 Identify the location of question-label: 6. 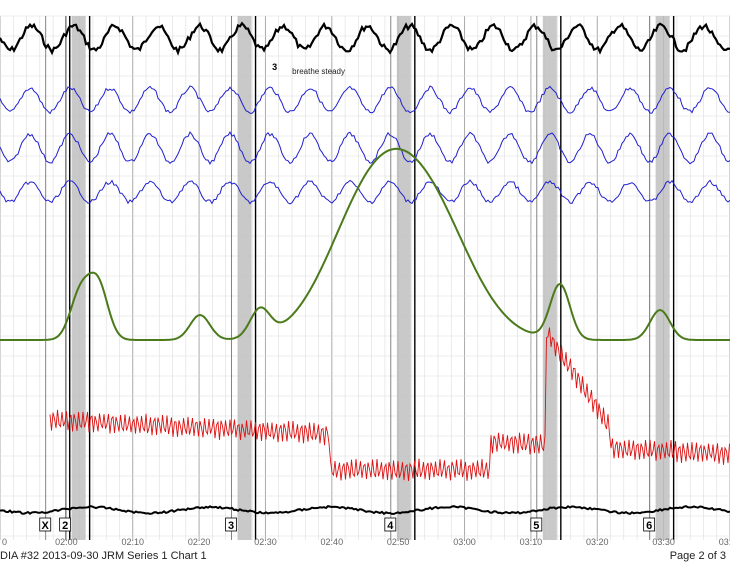
(649, 526).